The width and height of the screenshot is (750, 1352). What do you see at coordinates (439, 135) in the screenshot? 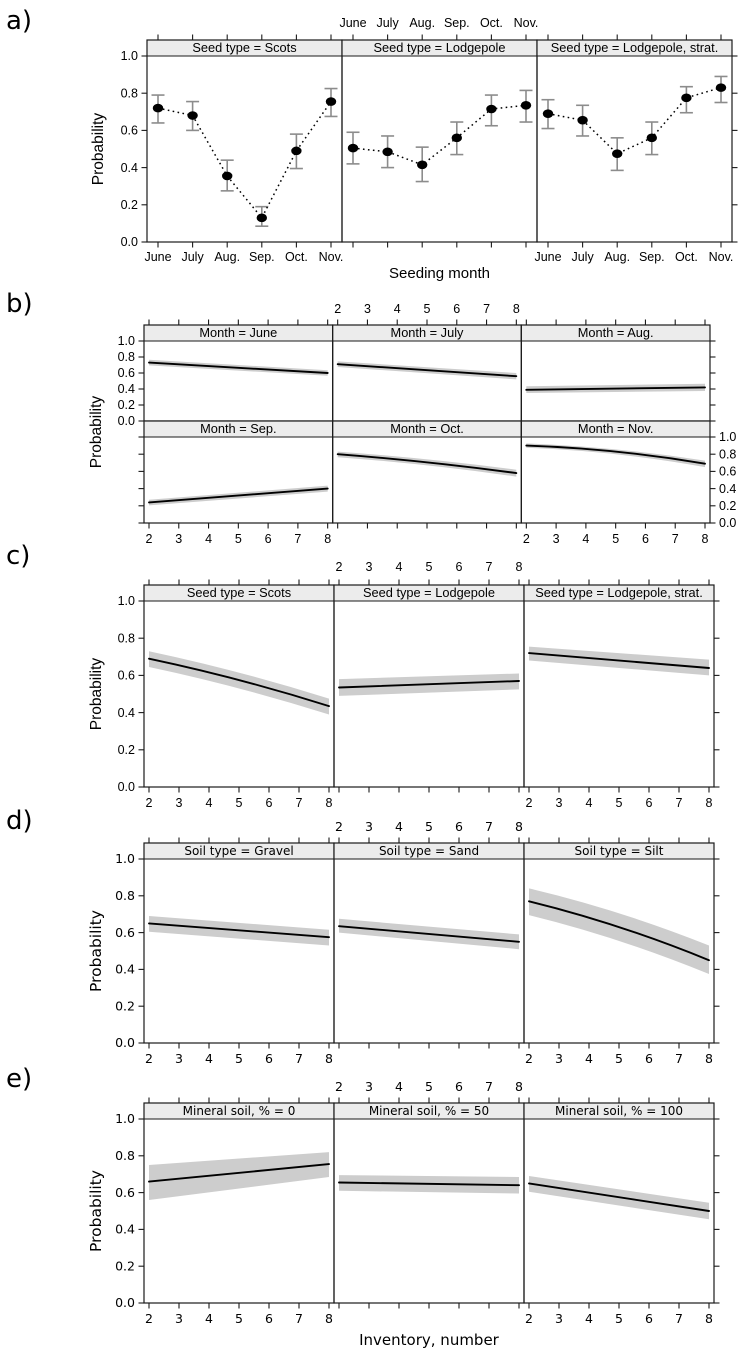
I see `dotted-connector` at bounding box center [439, 135].